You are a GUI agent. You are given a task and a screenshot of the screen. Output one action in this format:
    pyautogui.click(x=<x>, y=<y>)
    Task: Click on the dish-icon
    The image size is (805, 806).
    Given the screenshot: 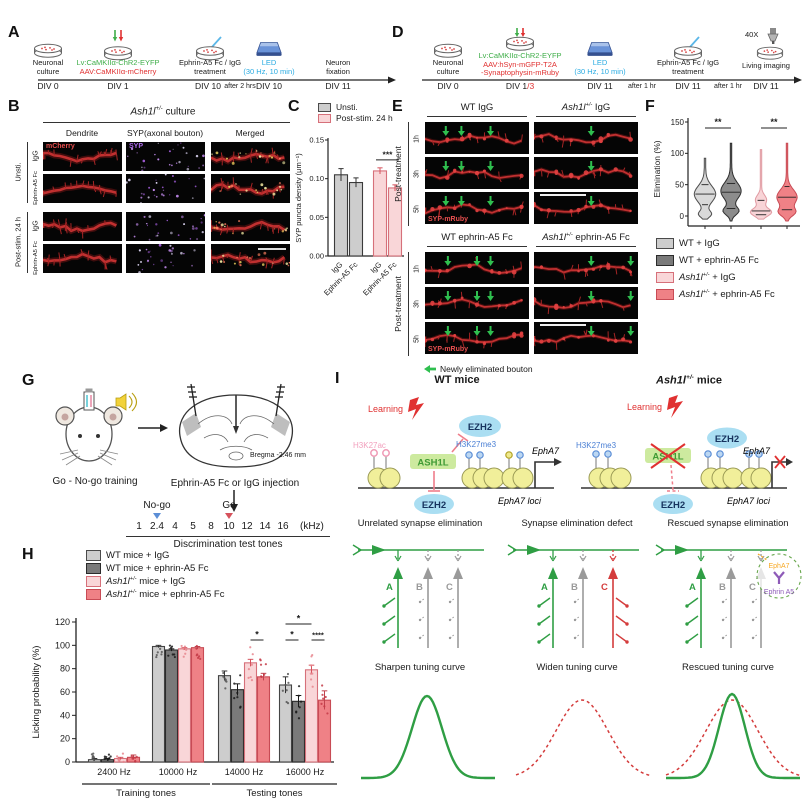 What is the action you would take?
    pyautogui.click(x=448, y=50)
    